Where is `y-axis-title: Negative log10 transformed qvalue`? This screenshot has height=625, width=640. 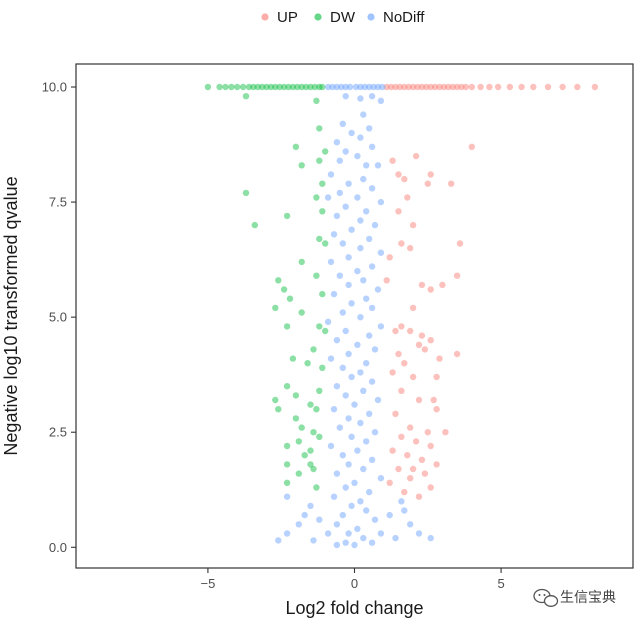 y-axis-title: Negative log10 transformed qvalue is located at coordinates (11, 315).